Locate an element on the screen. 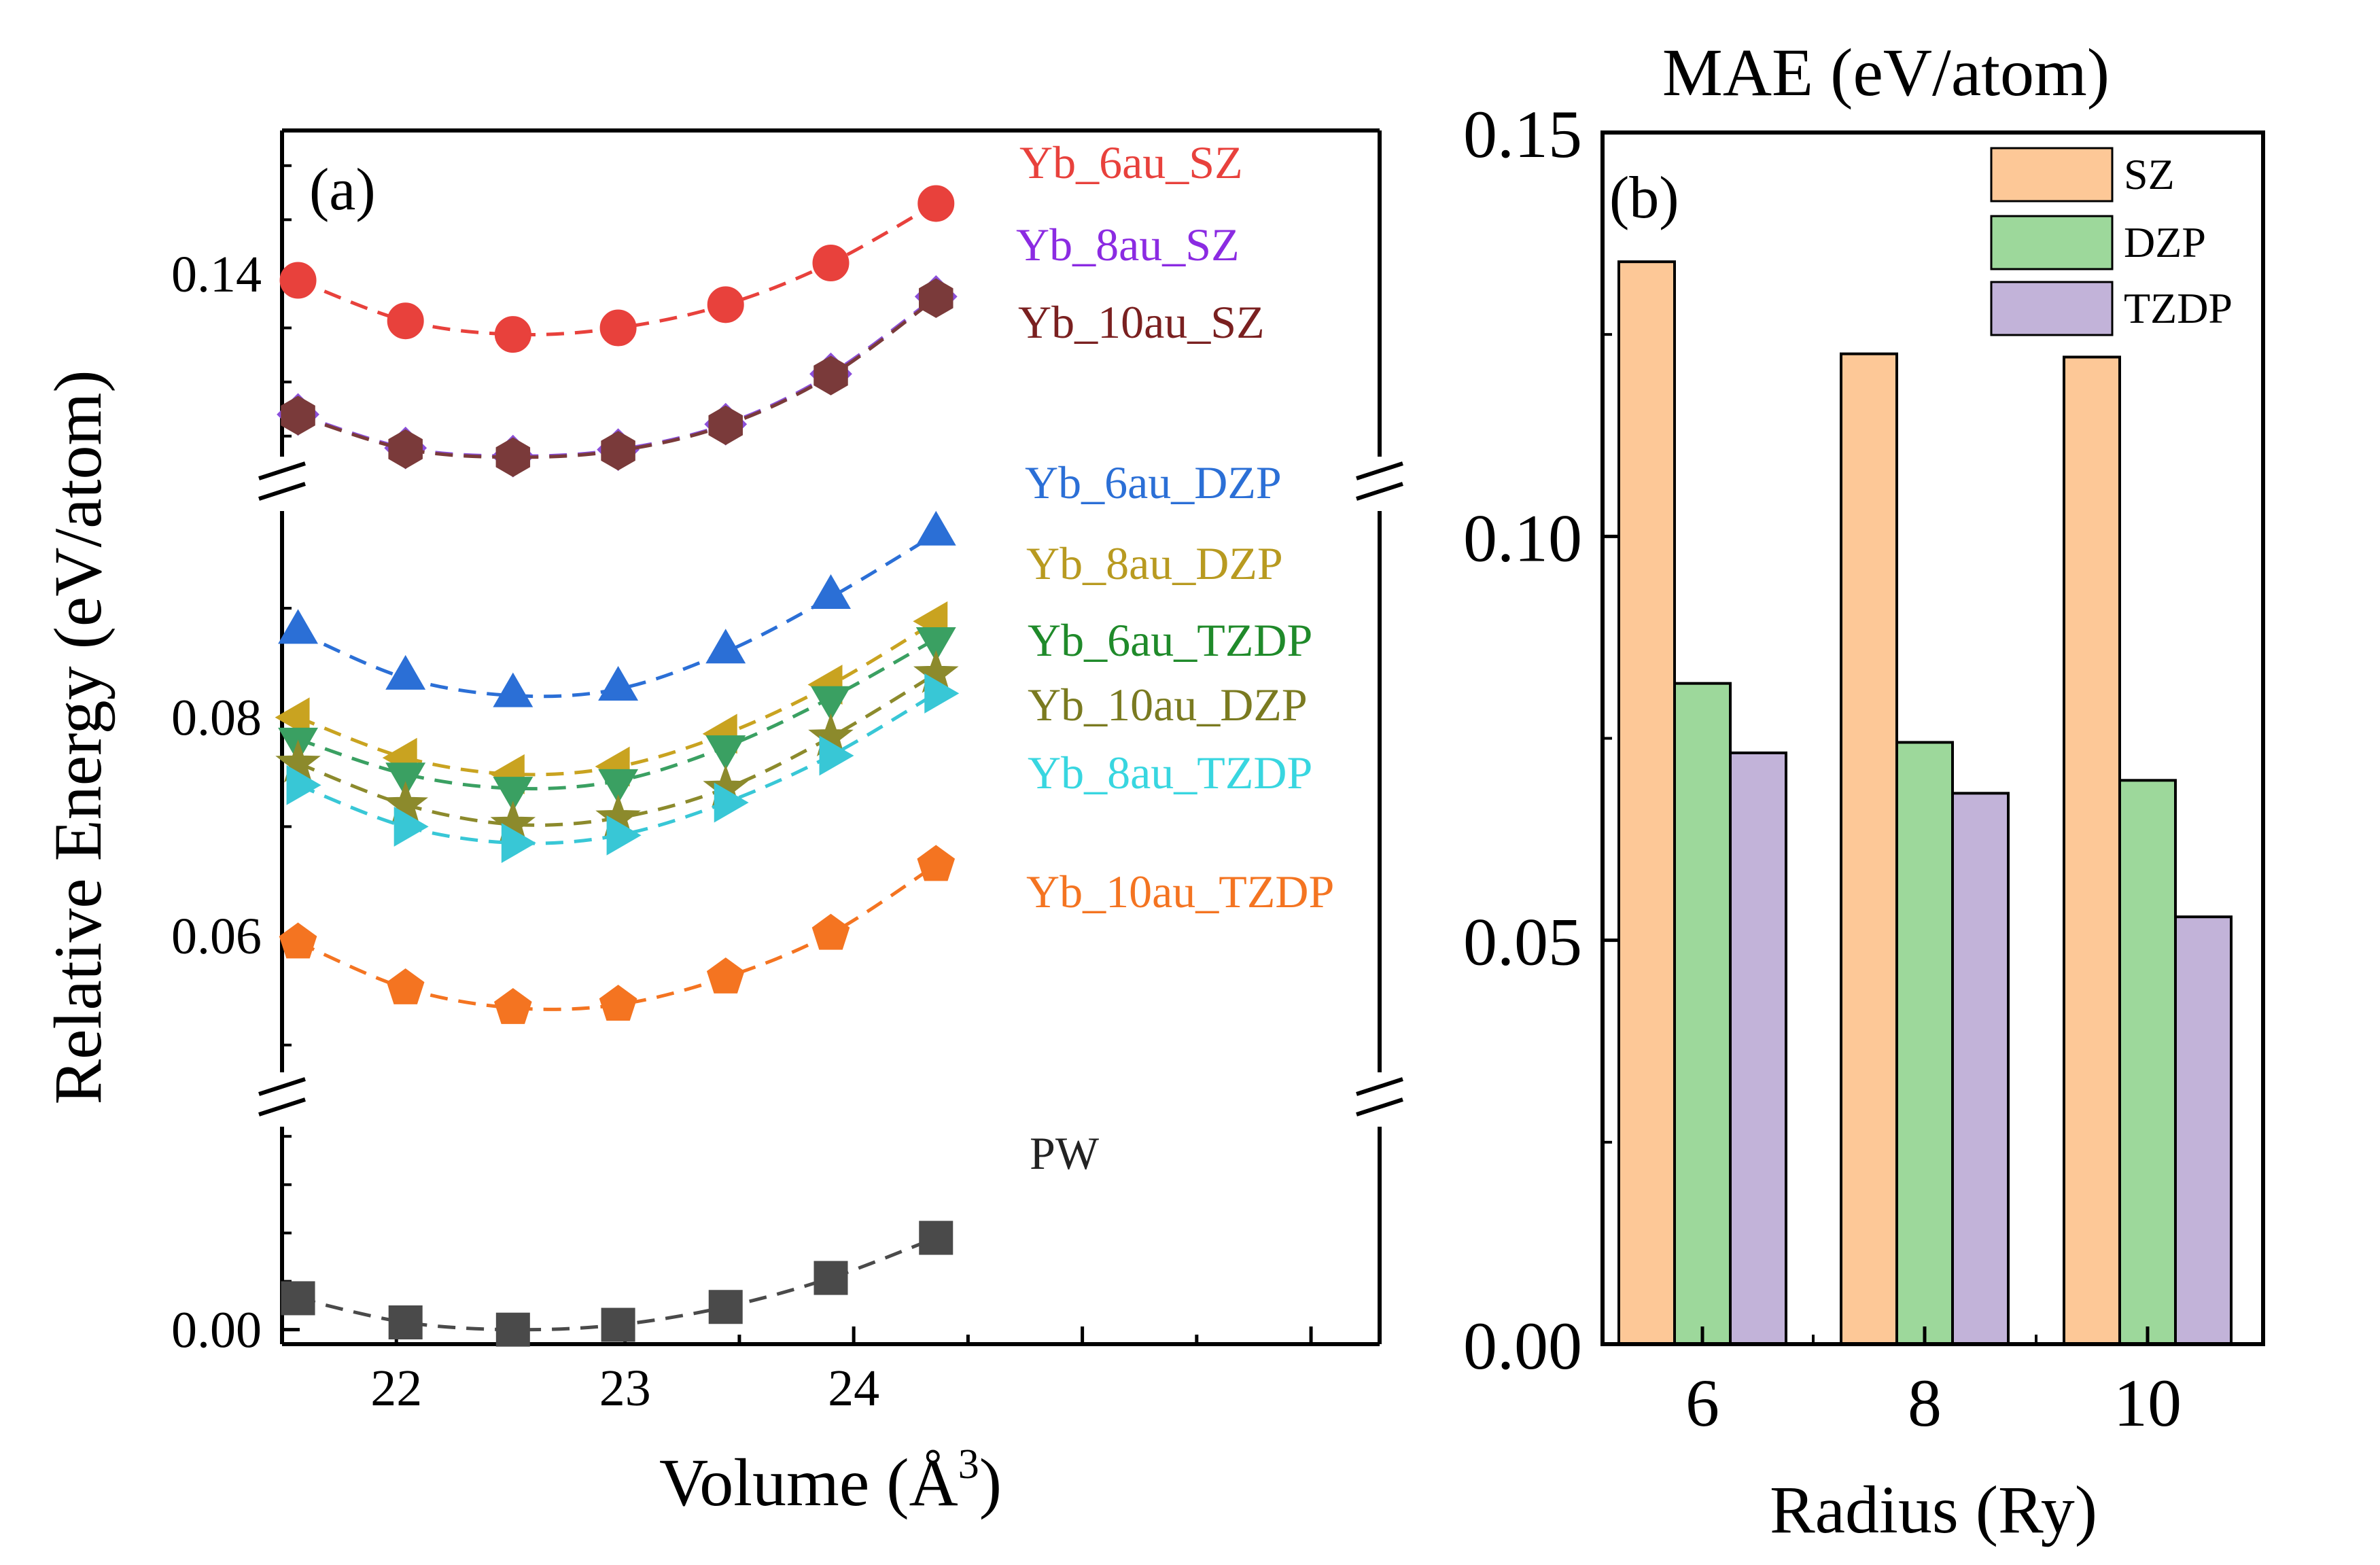  legend-swatch-TZDP is located at coordinates (2052, 309).